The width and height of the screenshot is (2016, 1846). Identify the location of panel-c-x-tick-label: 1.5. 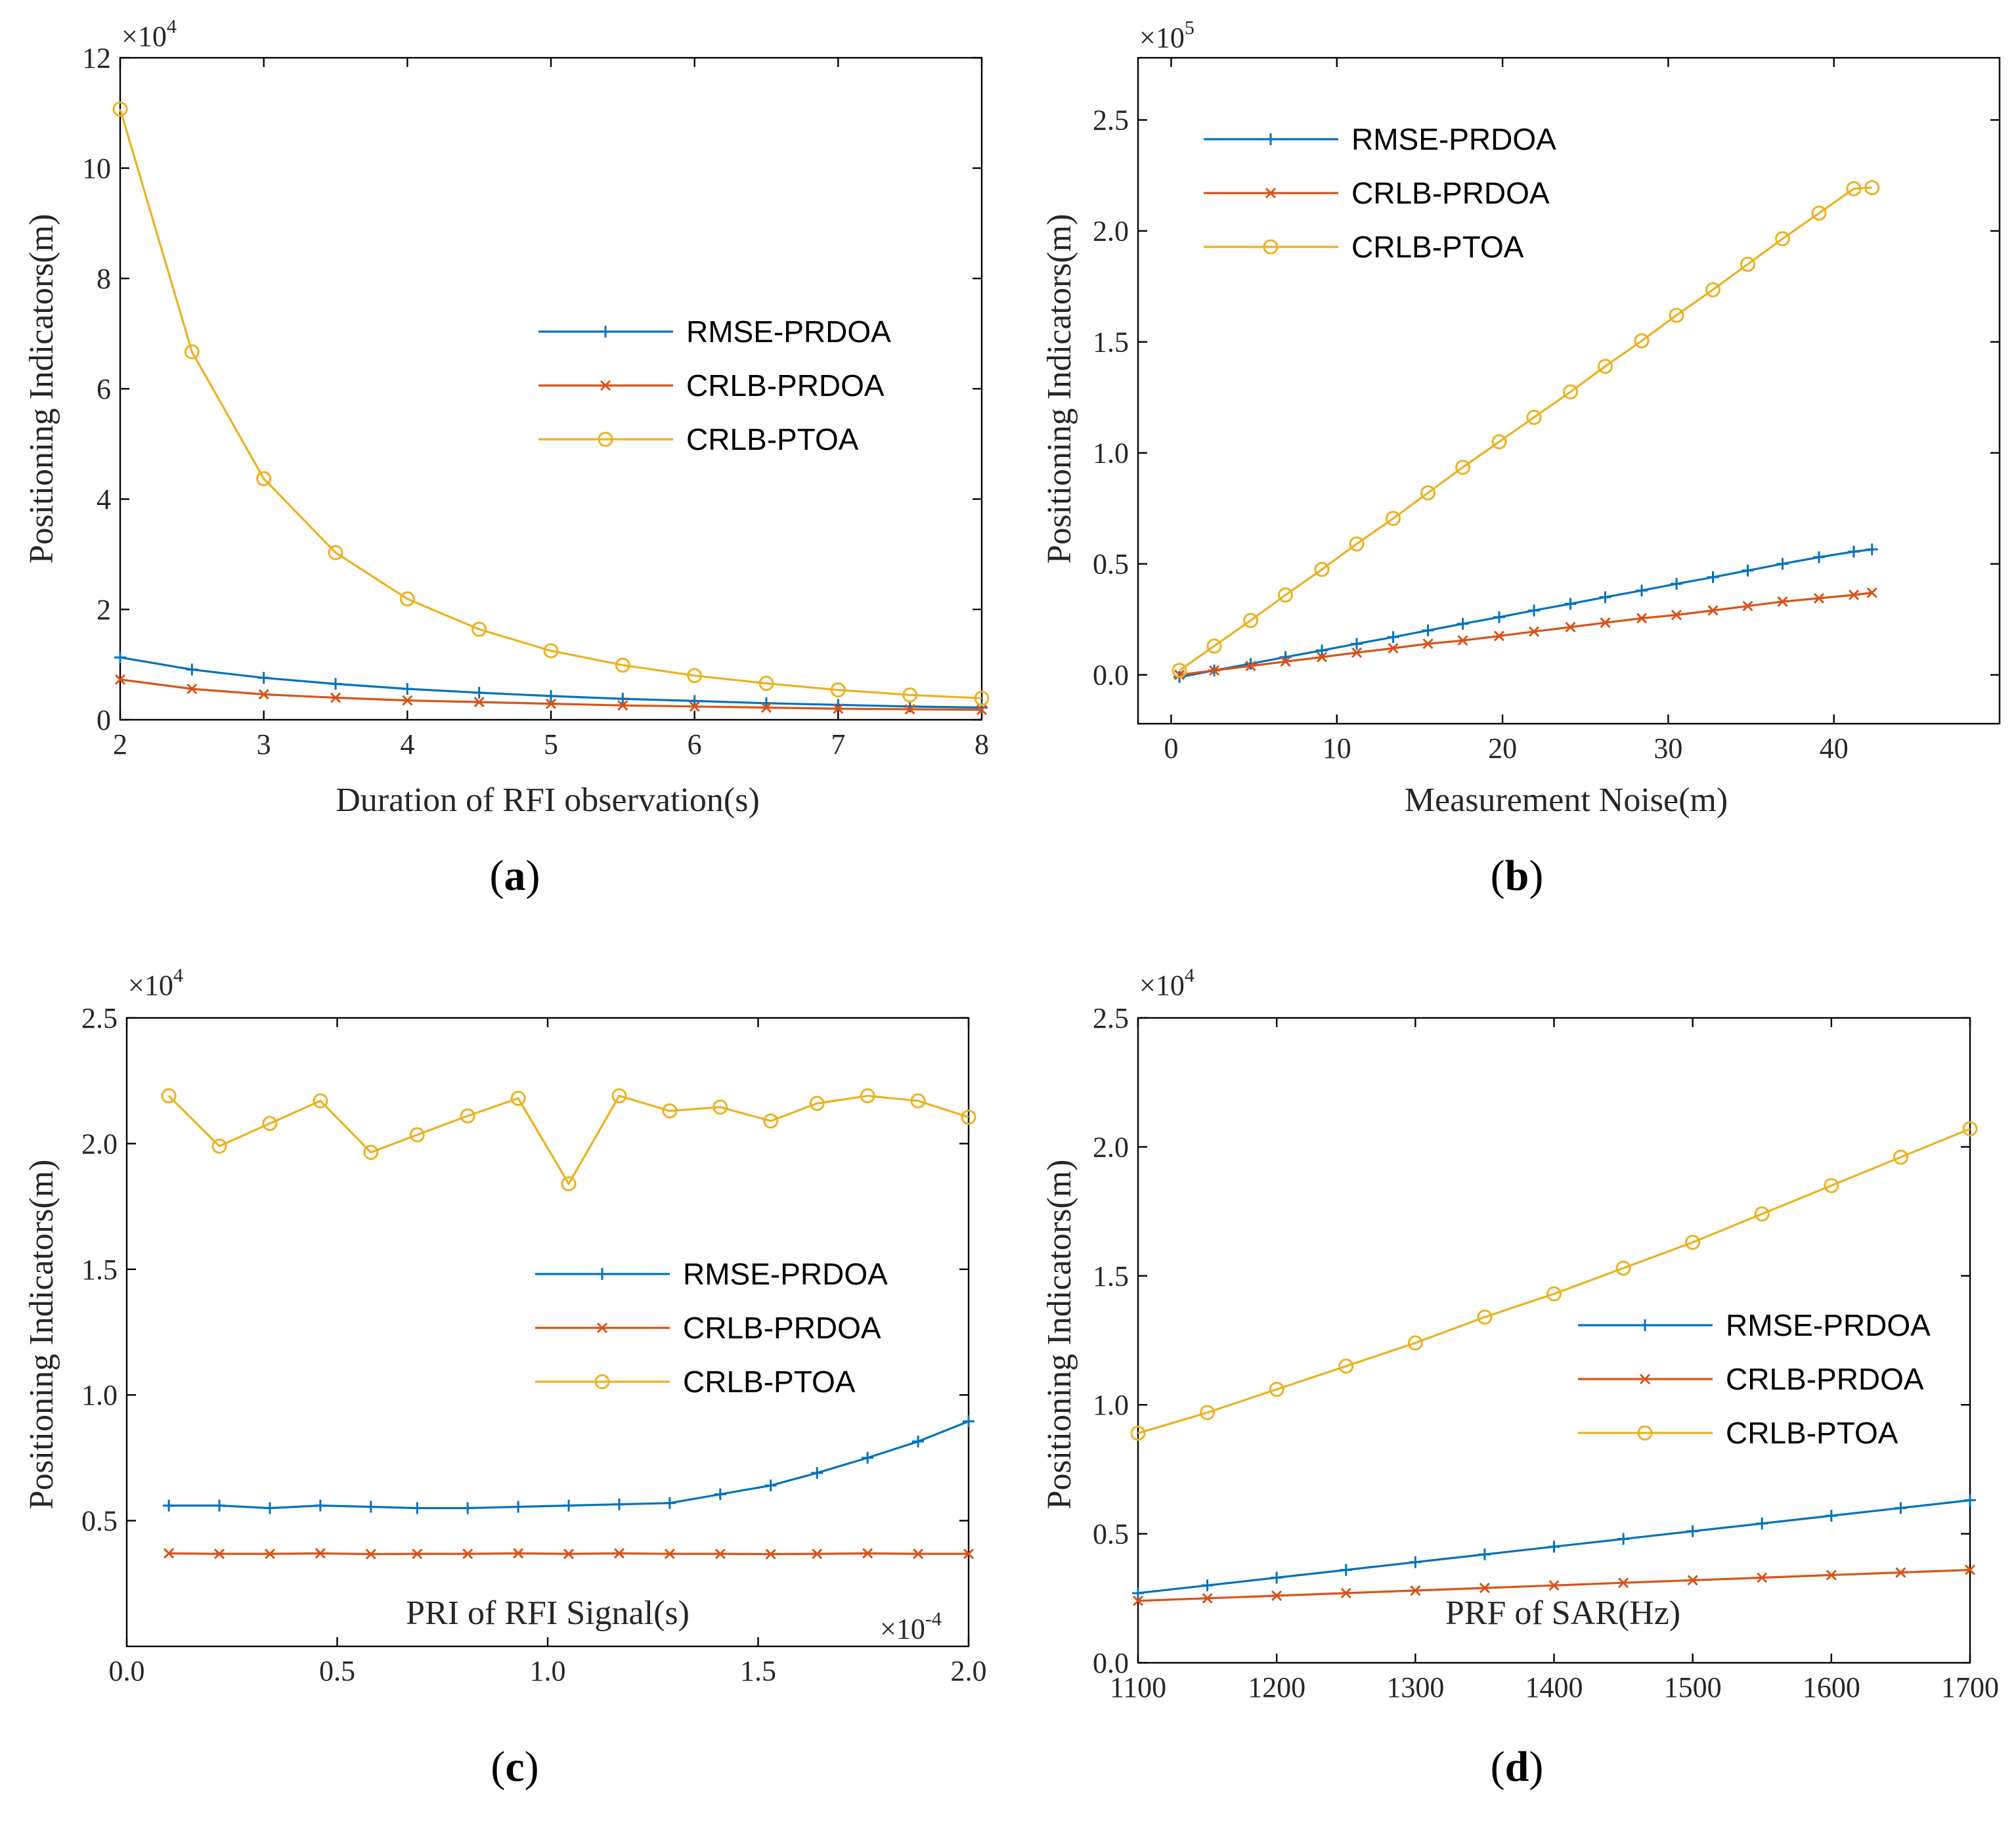
(758, 1671).